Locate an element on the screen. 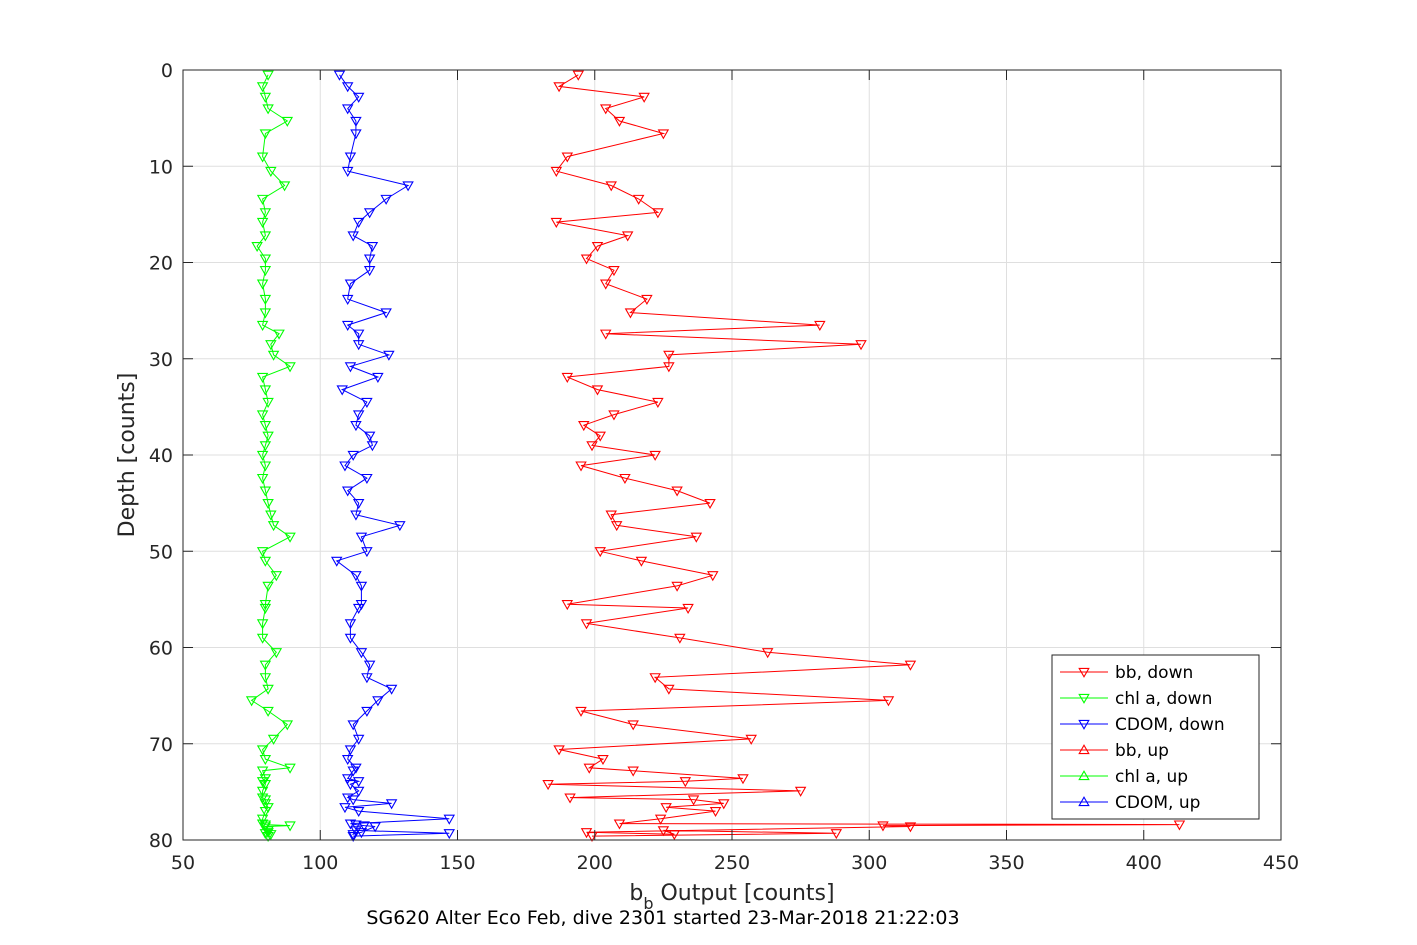  y-tick-label: 40 is located at coordinates (161, 456).